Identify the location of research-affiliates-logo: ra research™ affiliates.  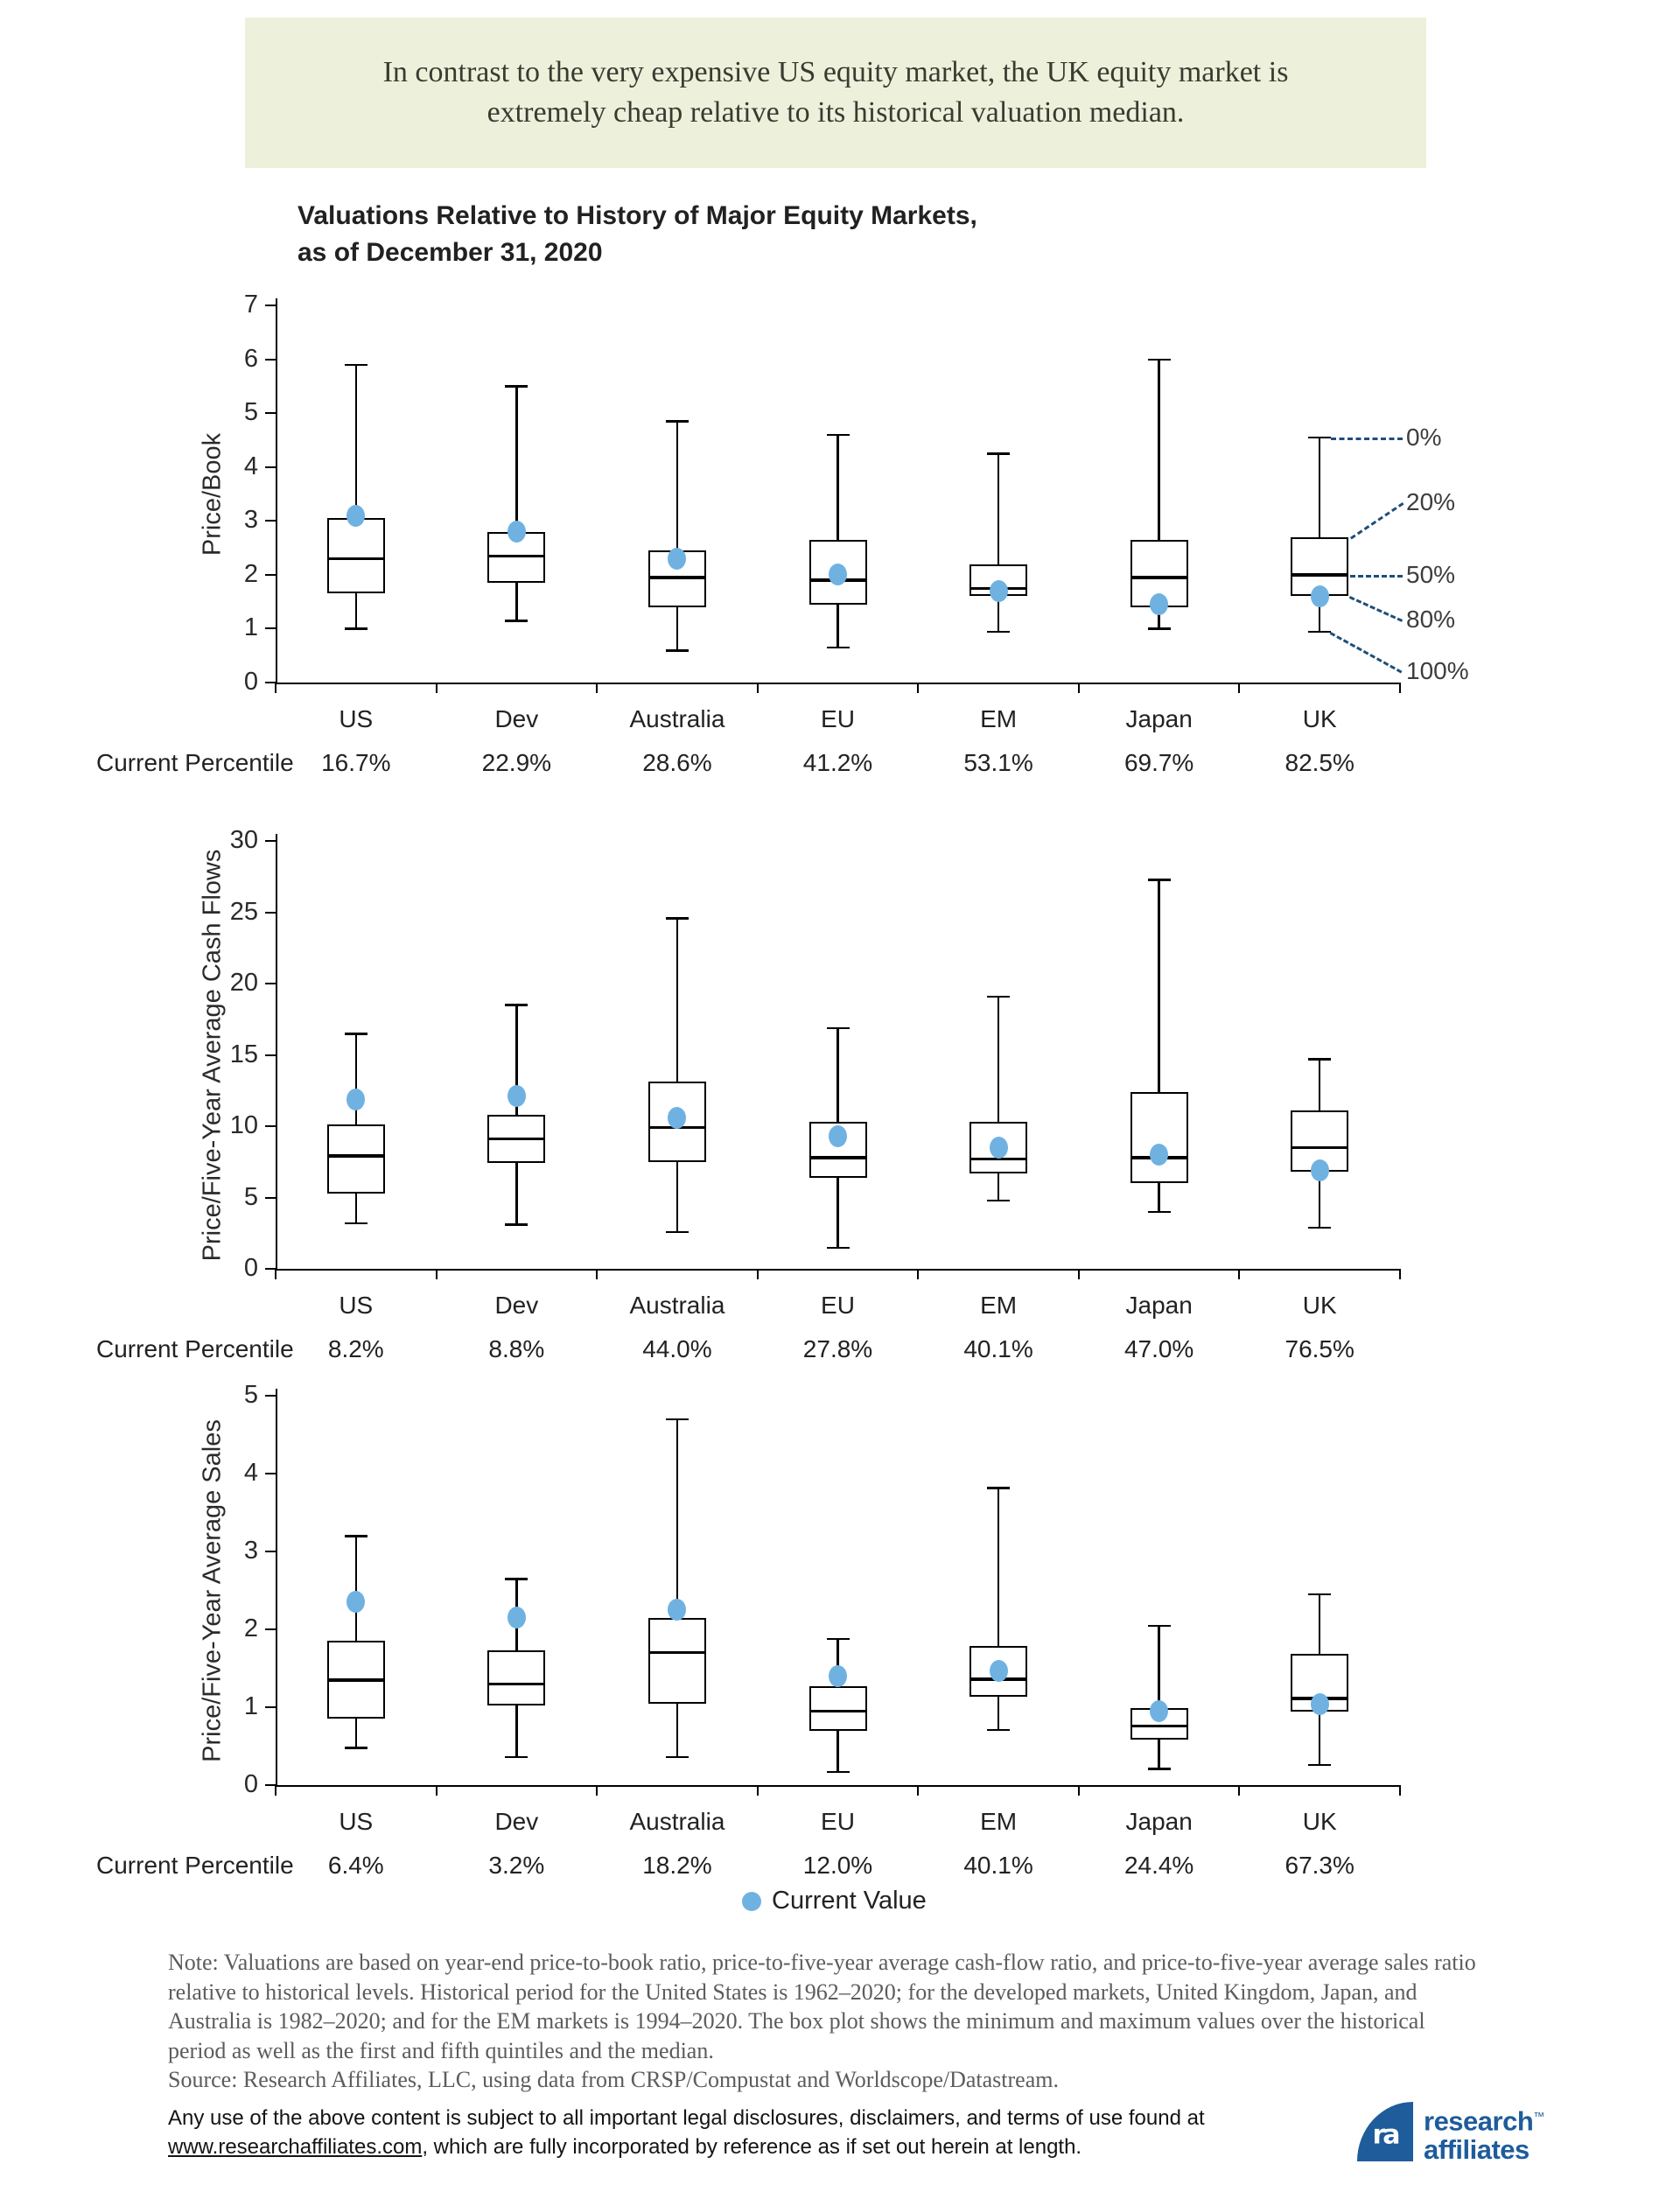
(1450, 2133).